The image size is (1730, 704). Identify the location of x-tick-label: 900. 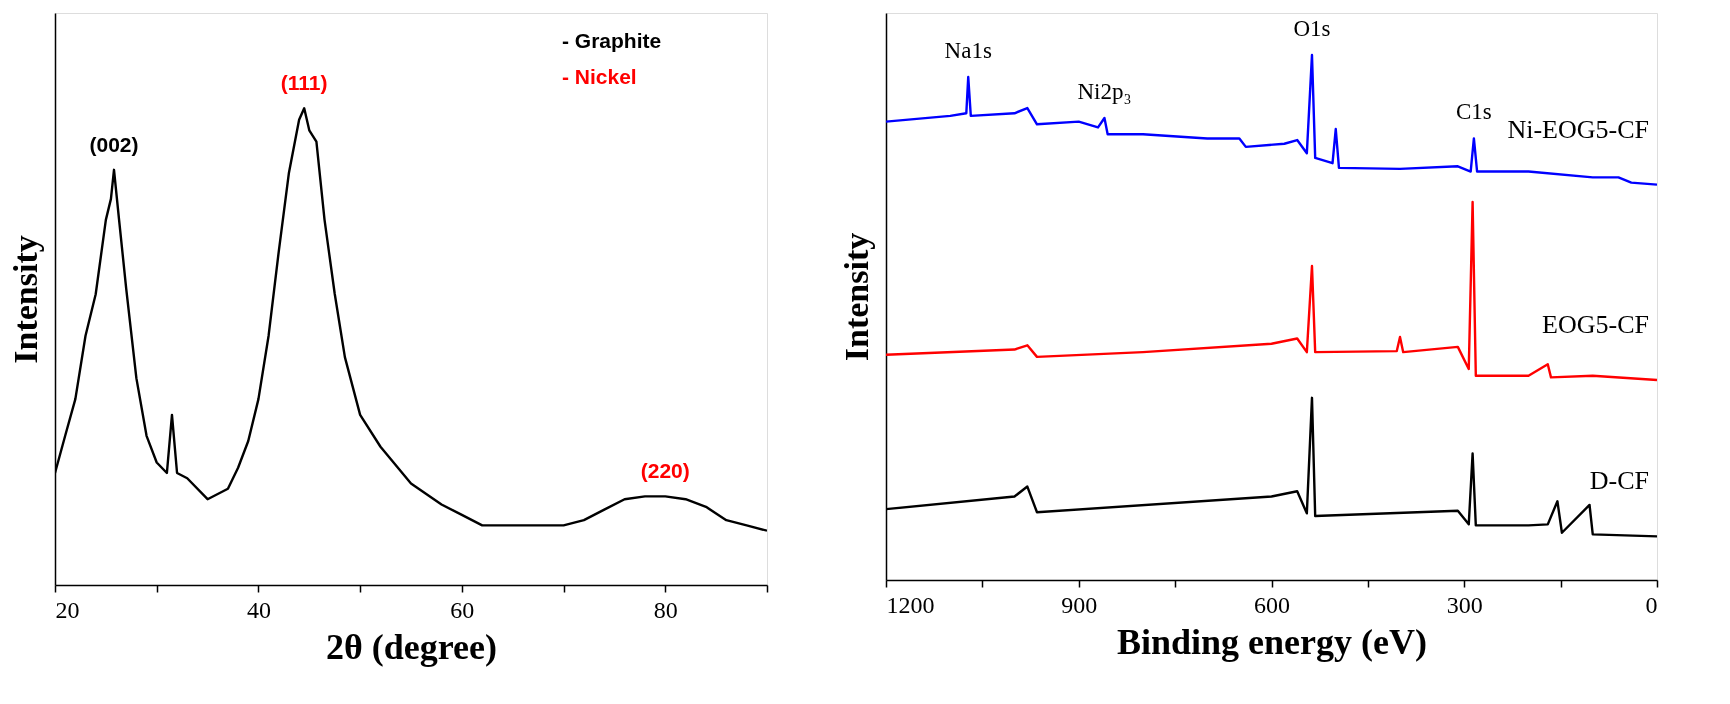
(1079, 604).